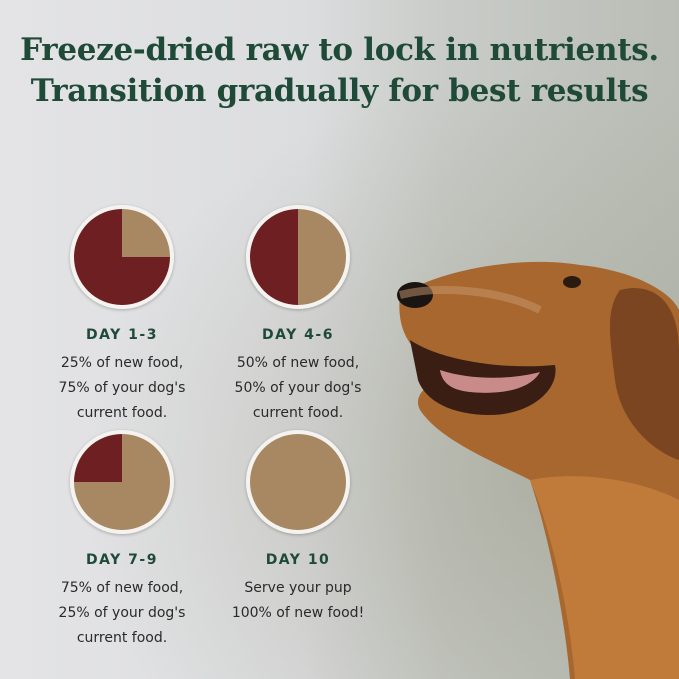  What do you see at coordinates (122, 335) in the screenshot?
I see `step-day: DAY 1-3` at bounding box center [122, 335].